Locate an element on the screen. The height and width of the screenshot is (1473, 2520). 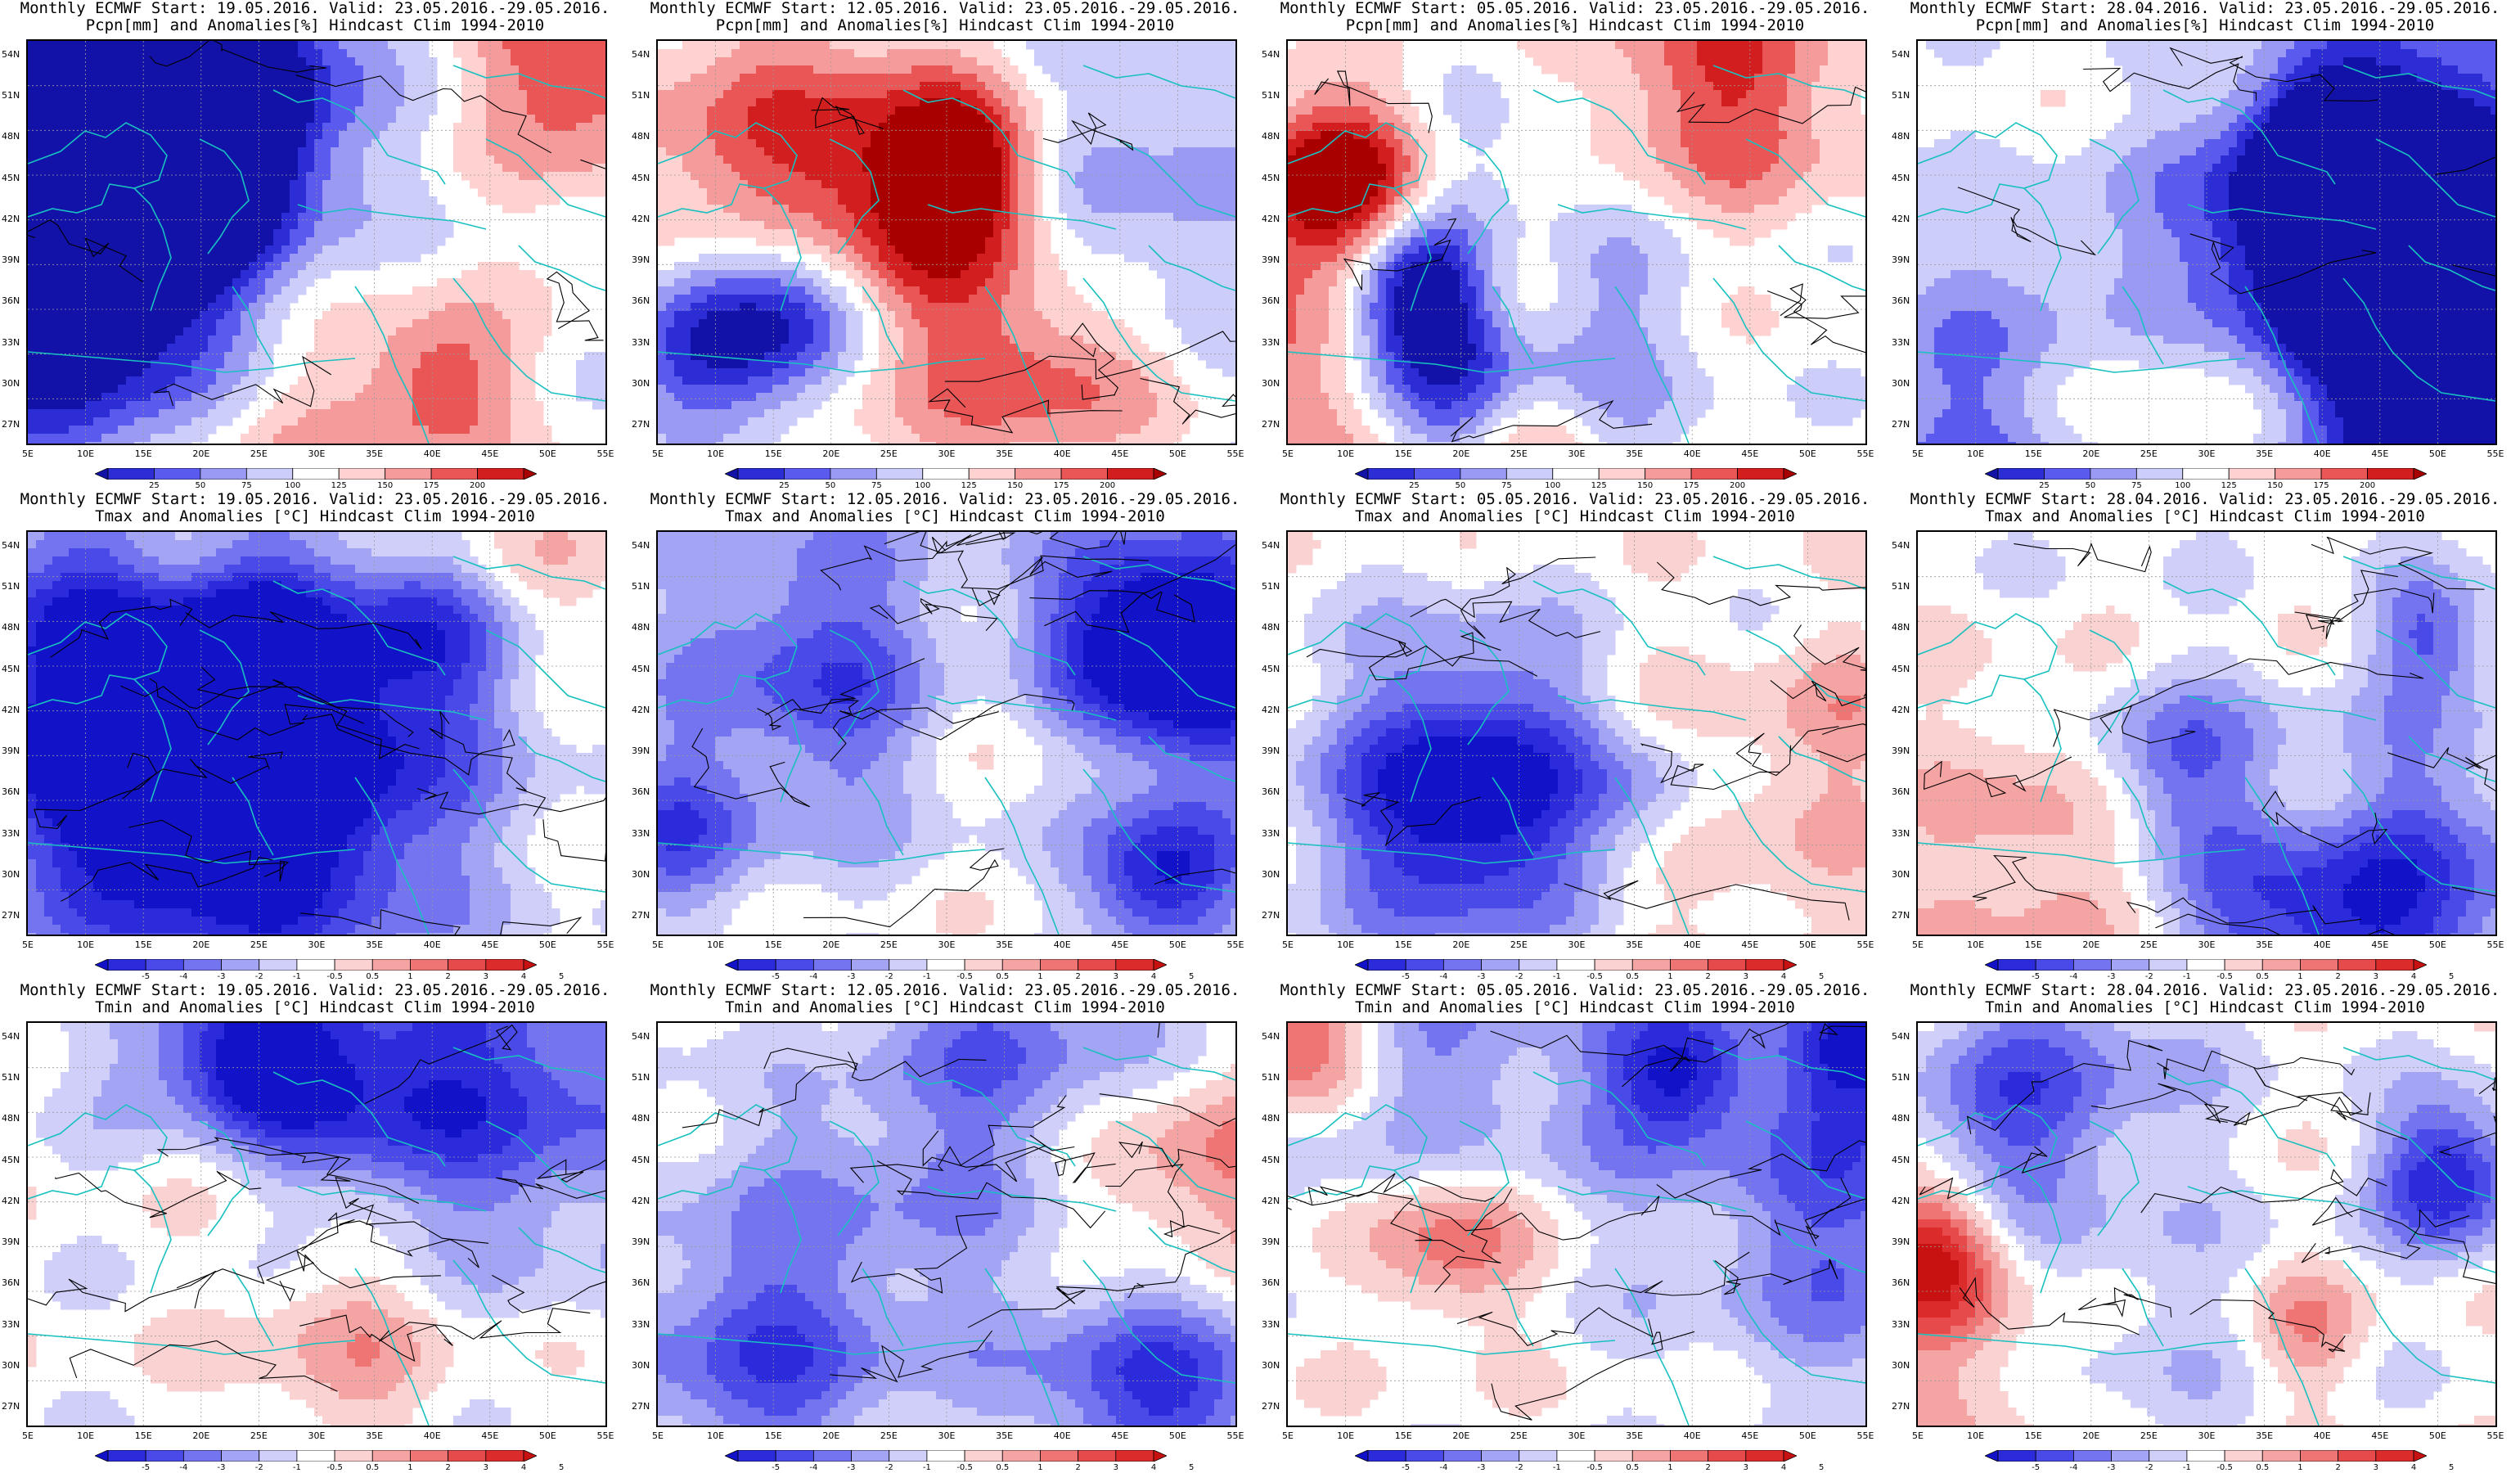
colorbar-container is located at coordinates (946, 965).